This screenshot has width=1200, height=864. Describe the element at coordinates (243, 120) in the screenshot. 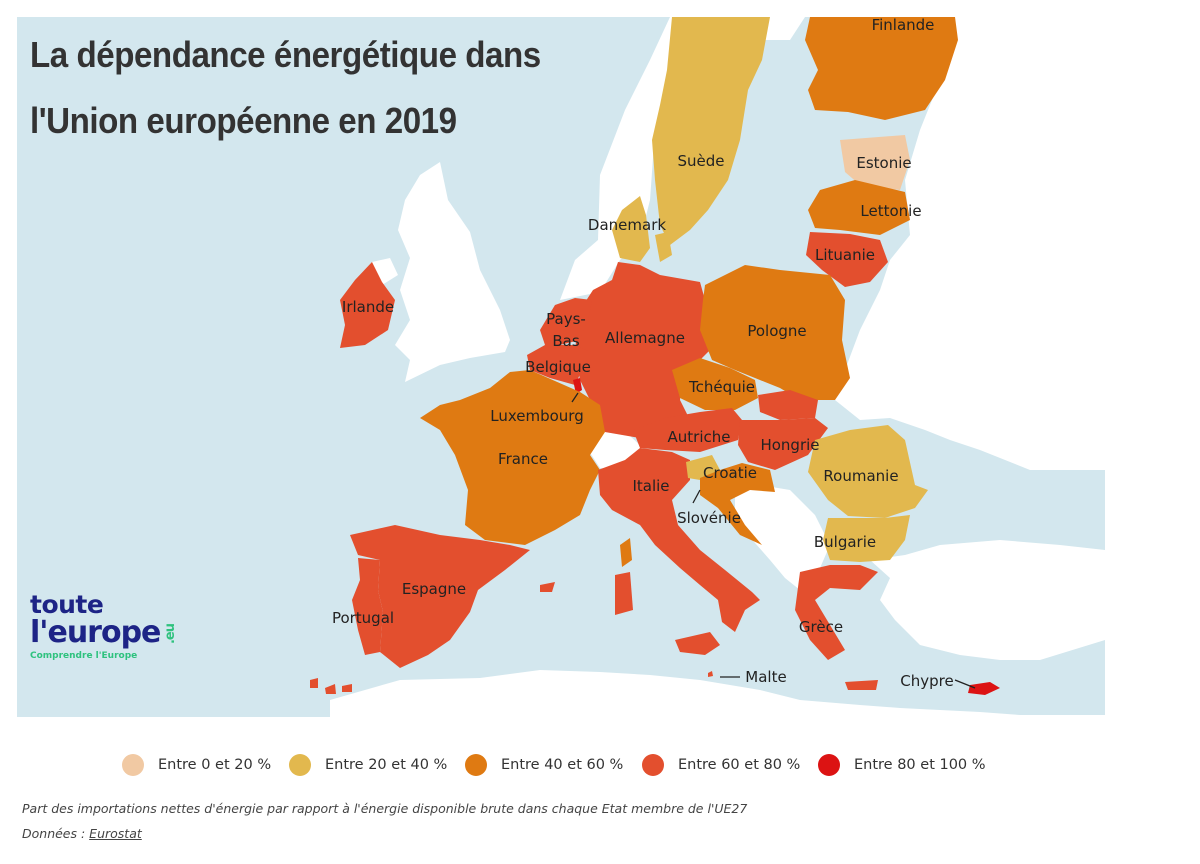

I see `map-title-line2: l'Union européenne en 2019` at that location.